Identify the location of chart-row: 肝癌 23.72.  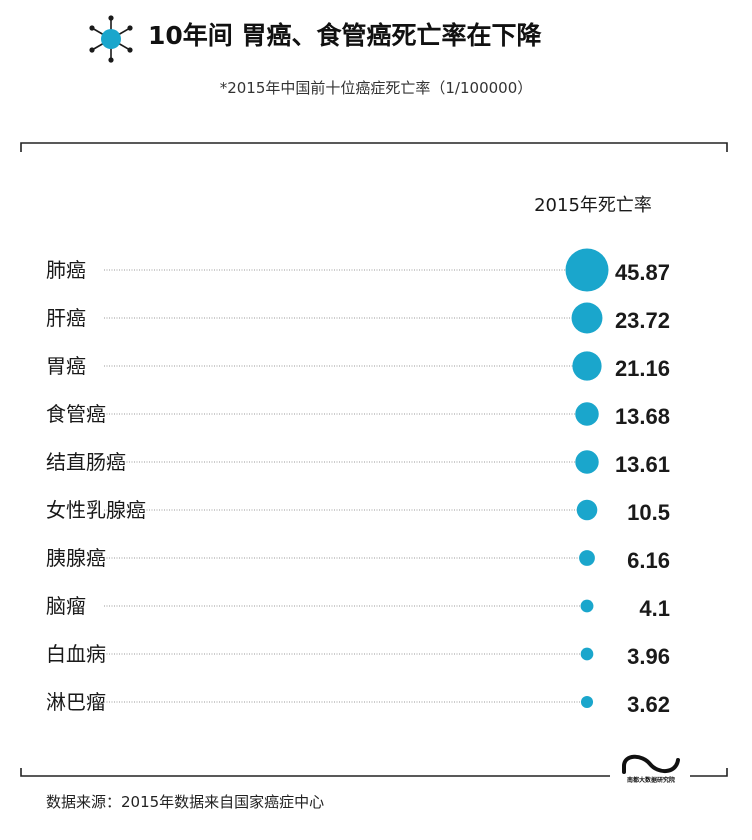
(358, 318).